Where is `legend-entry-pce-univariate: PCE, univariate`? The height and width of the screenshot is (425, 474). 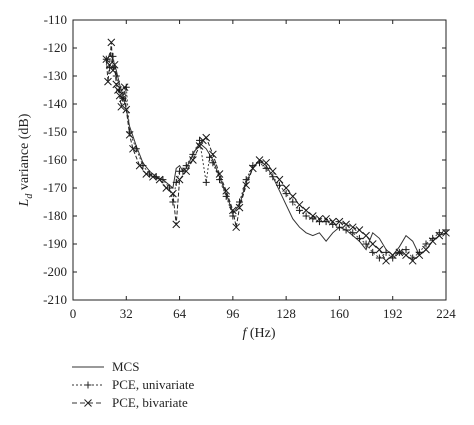 legend-entry-pce-univariate: PCE, univariate is located at coordinates (133, 384).